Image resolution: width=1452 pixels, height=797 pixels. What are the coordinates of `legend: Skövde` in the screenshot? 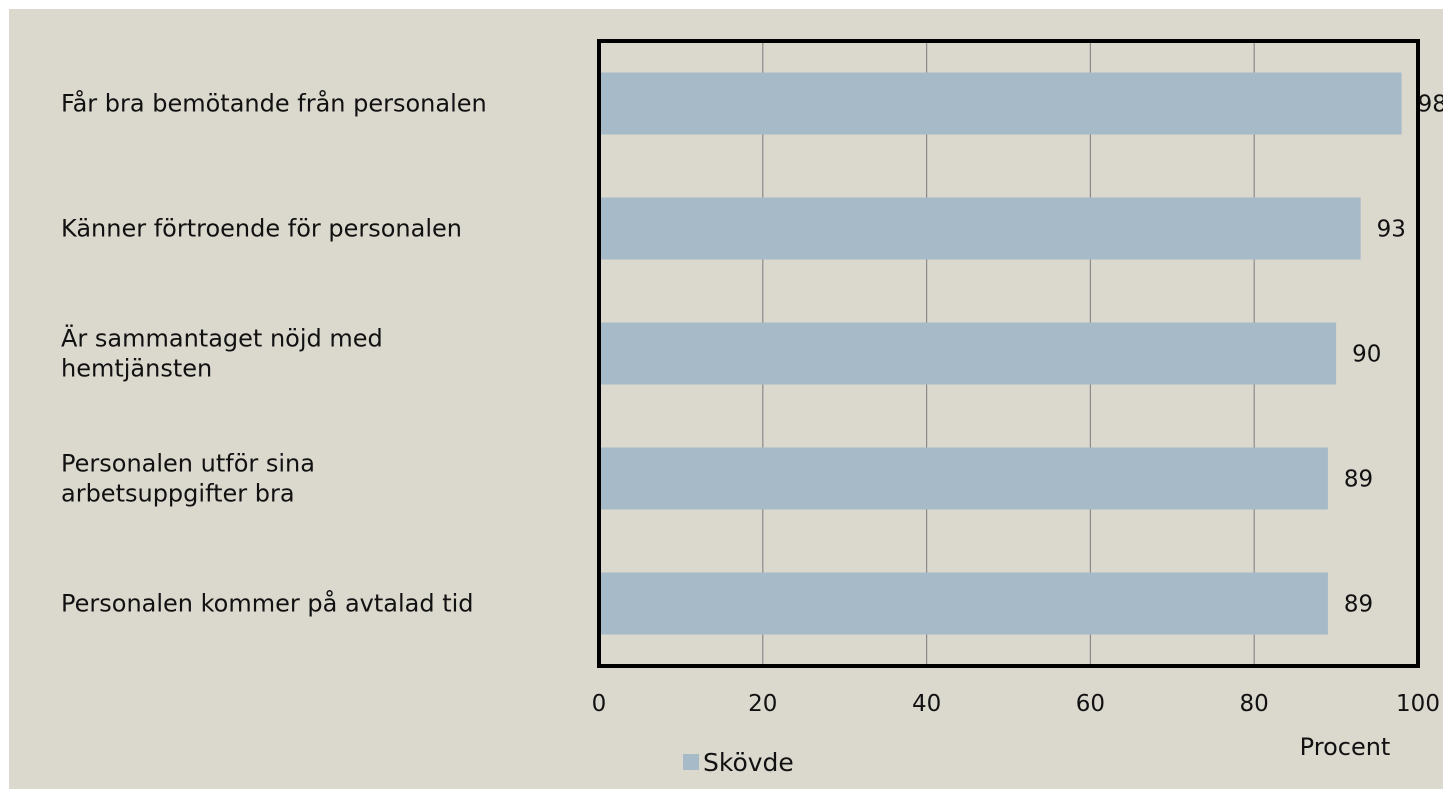 It's located at (738, 762).